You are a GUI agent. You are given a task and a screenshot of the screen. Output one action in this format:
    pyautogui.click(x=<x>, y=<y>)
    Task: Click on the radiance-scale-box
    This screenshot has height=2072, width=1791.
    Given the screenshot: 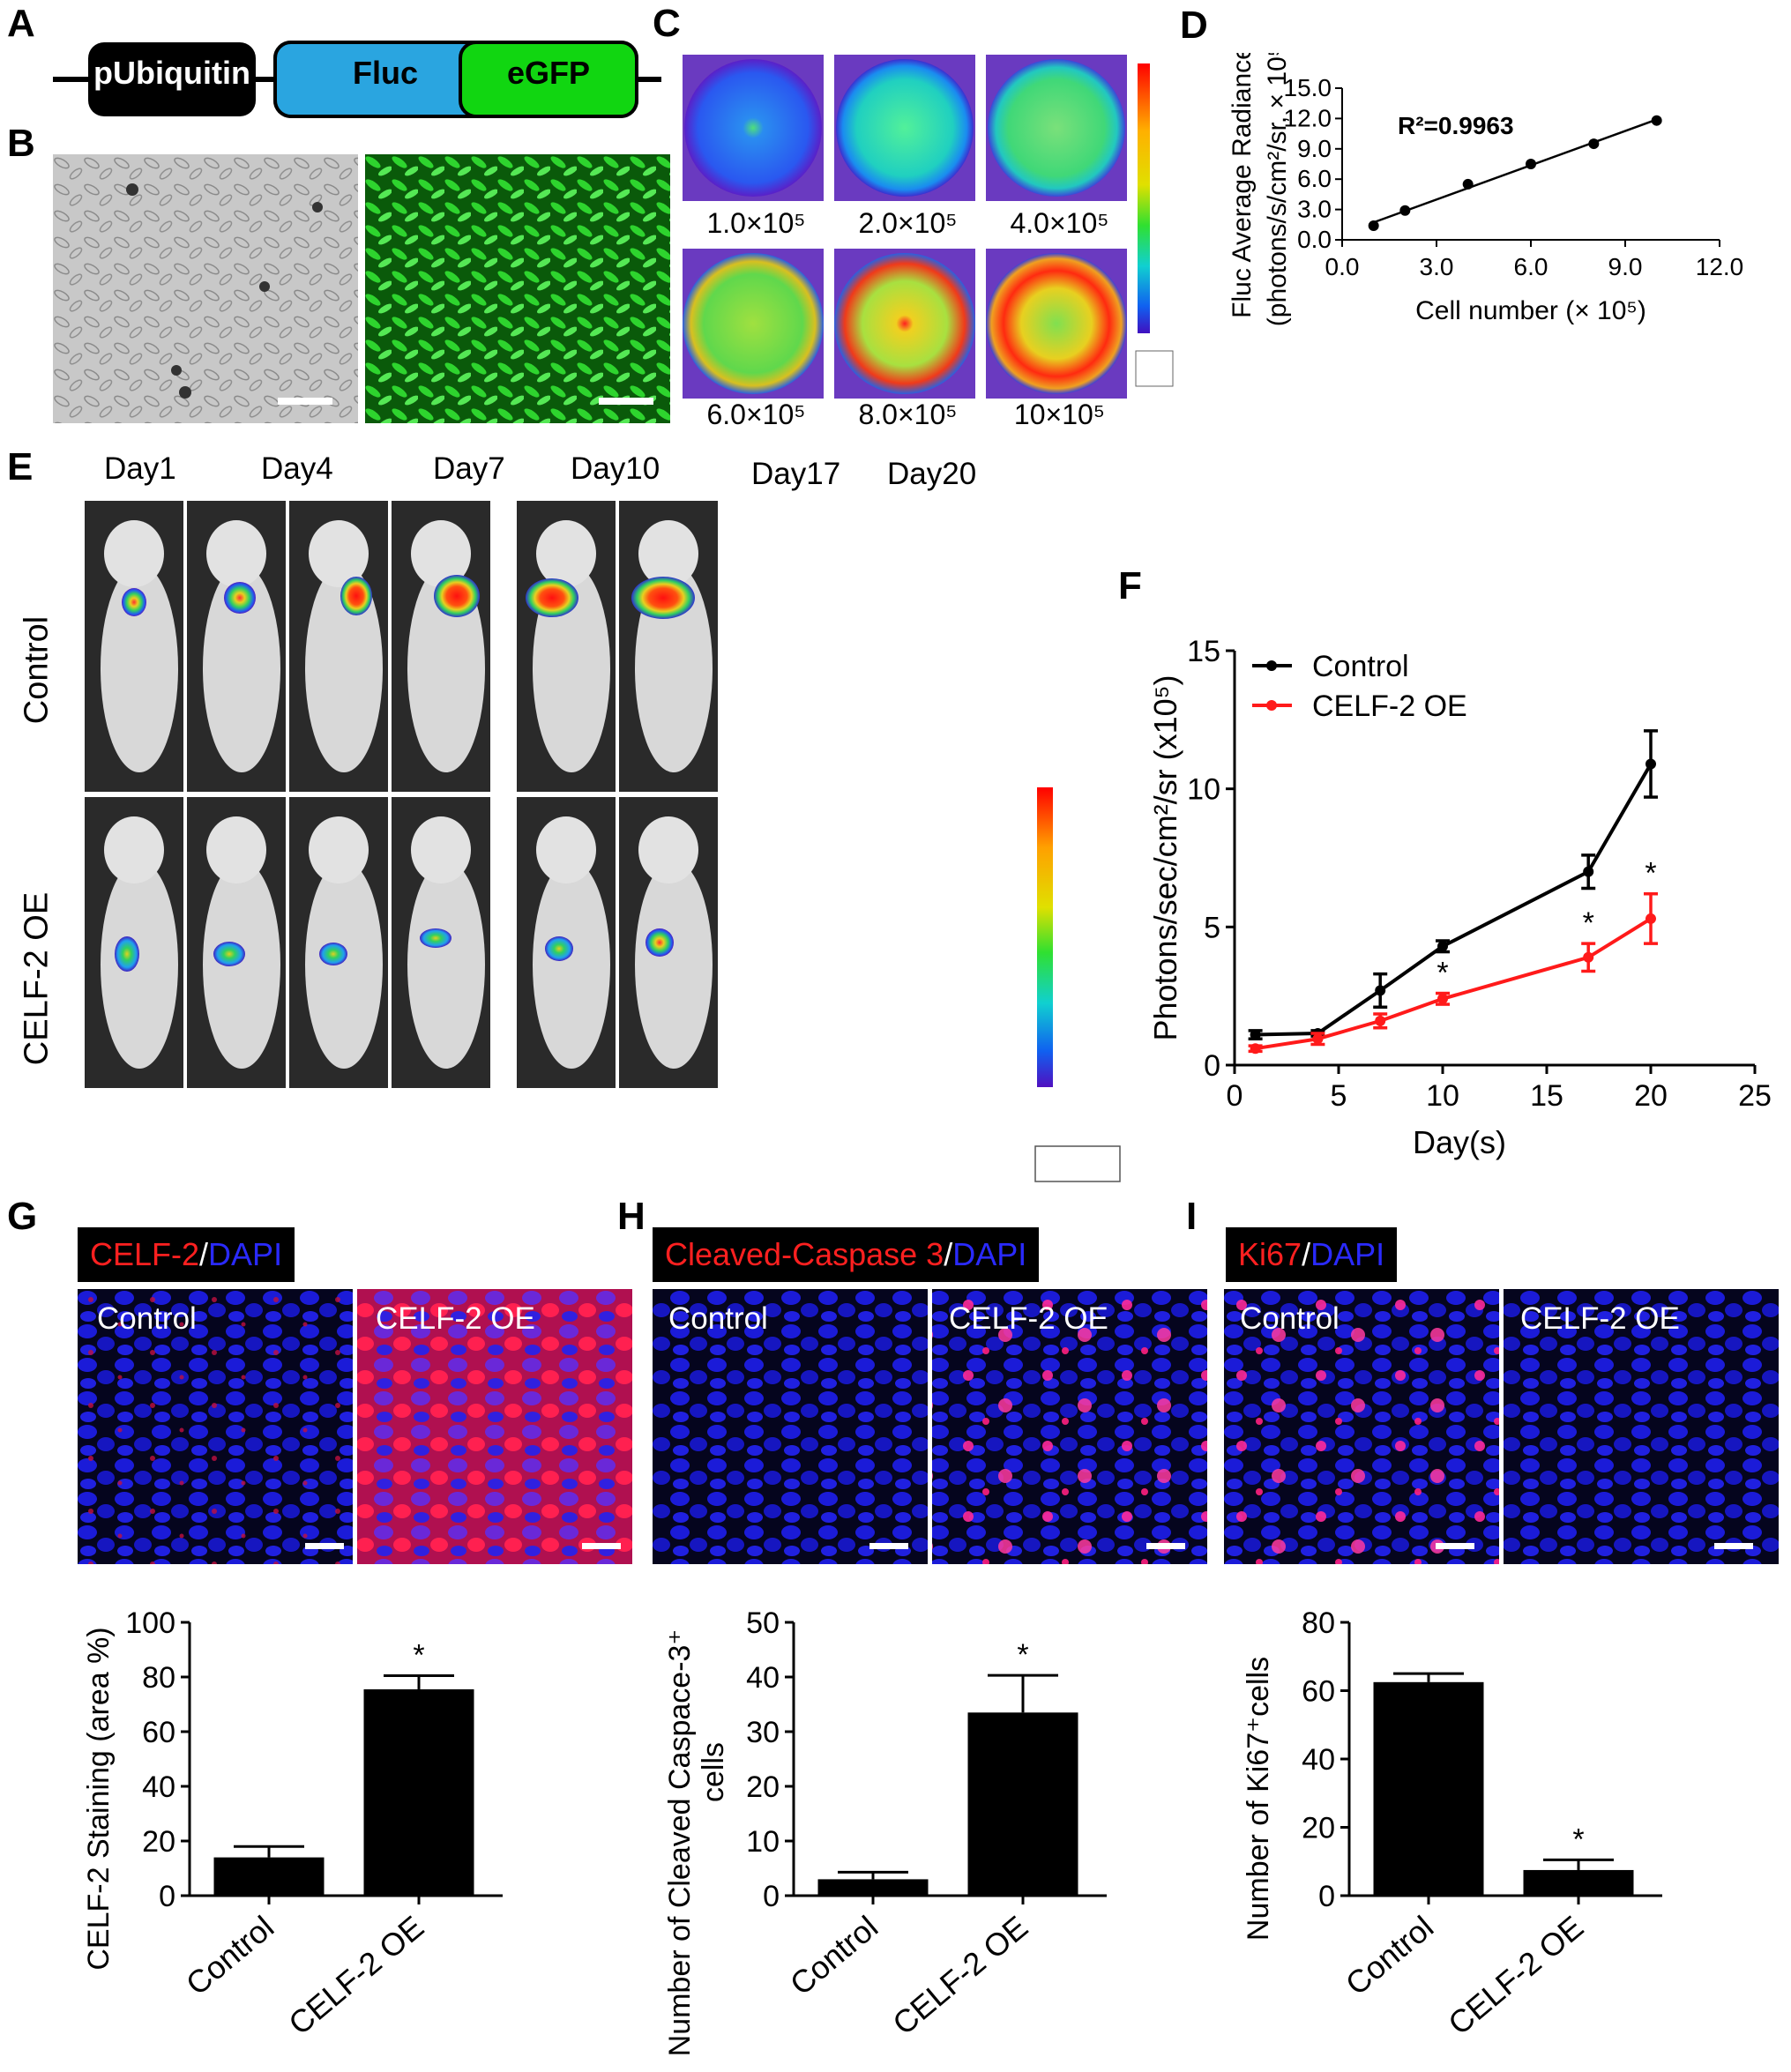 What is the action you would take?
    pyautogui.click(x=1077, y=1163)
    